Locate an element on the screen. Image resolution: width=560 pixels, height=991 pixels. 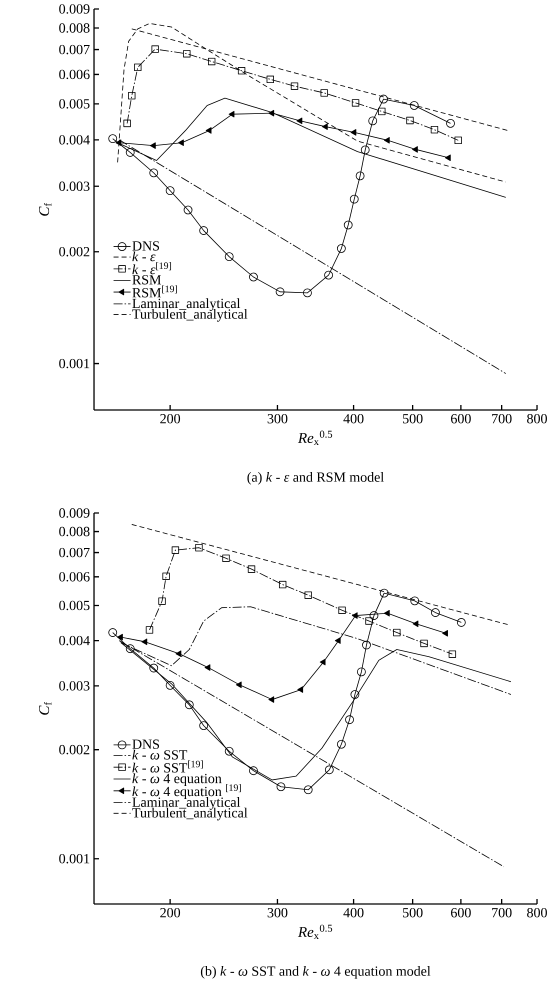
legend-label: RSM is located at coordinates (147, 279).